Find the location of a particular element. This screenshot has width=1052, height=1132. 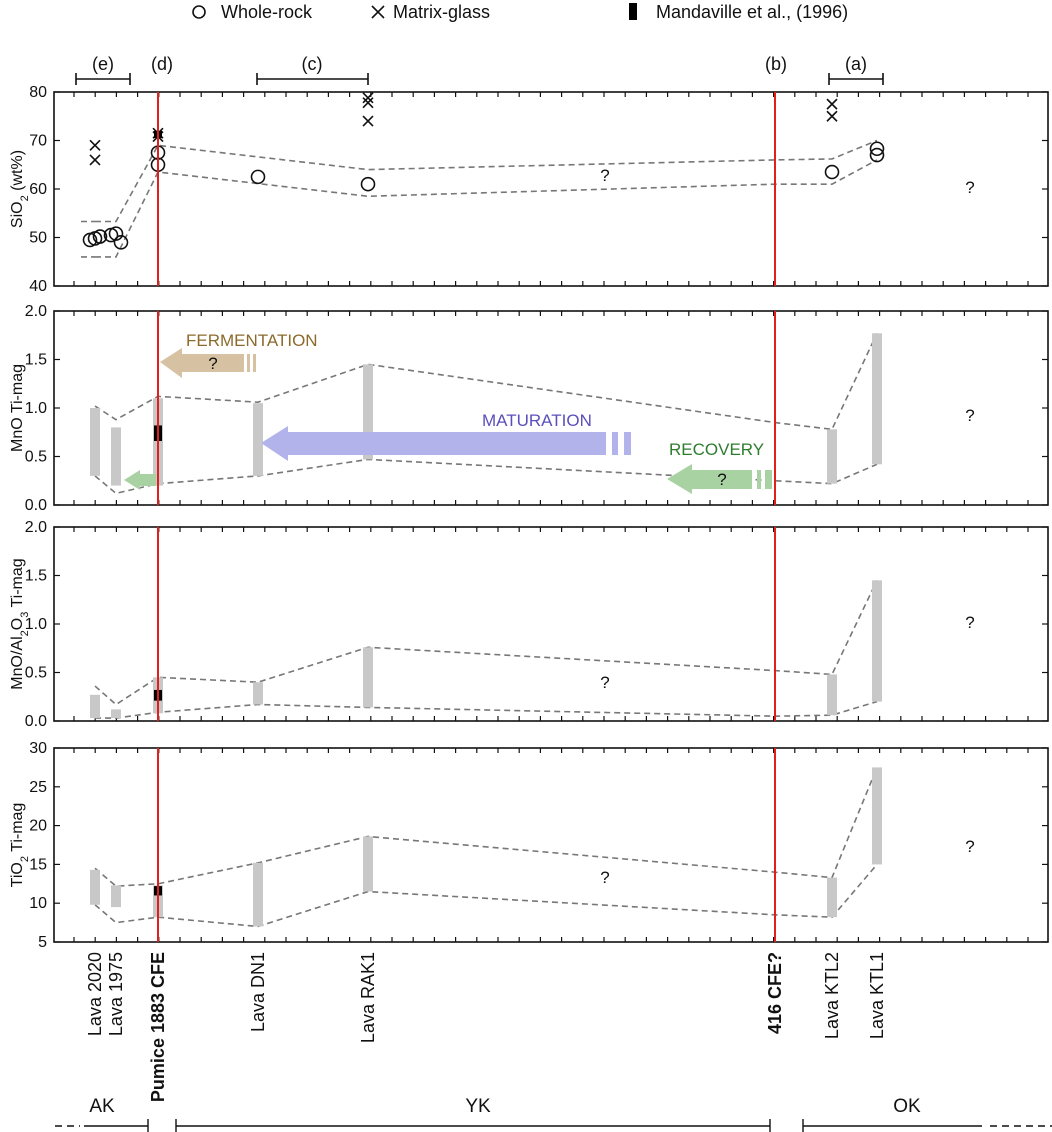

y-tick-label: 80 is located at coordinates (38, 92).